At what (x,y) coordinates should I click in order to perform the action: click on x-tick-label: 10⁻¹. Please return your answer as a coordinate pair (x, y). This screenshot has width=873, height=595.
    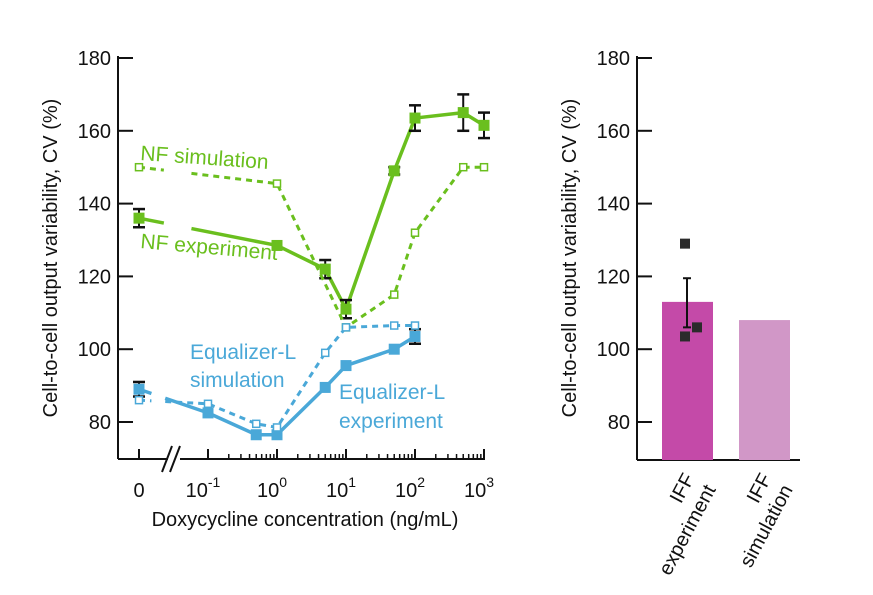
    Looking at the image, I should click on (203, 488).